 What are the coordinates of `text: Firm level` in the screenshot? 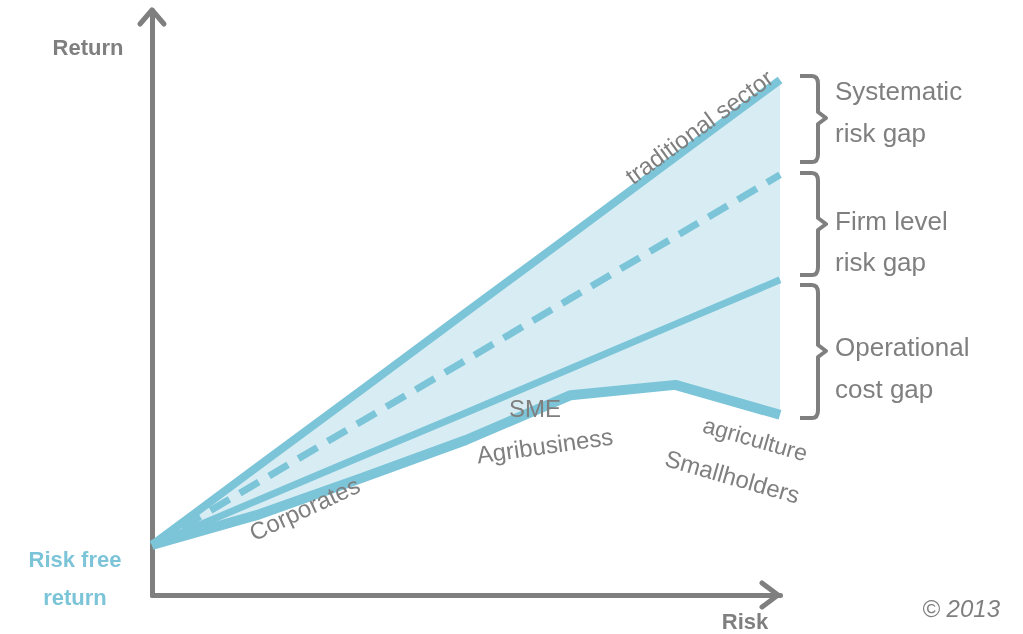 It's located at (891, 221).